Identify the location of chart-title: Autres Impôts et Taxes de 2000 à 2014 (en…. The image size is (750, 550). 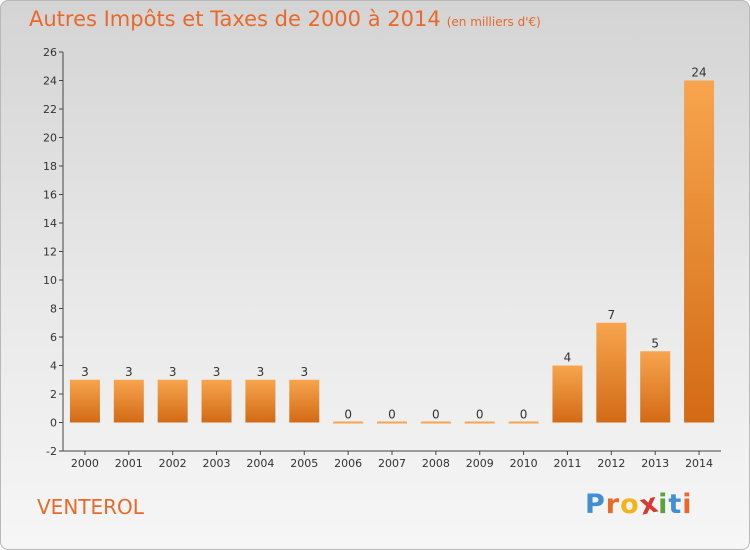
(285, 19).